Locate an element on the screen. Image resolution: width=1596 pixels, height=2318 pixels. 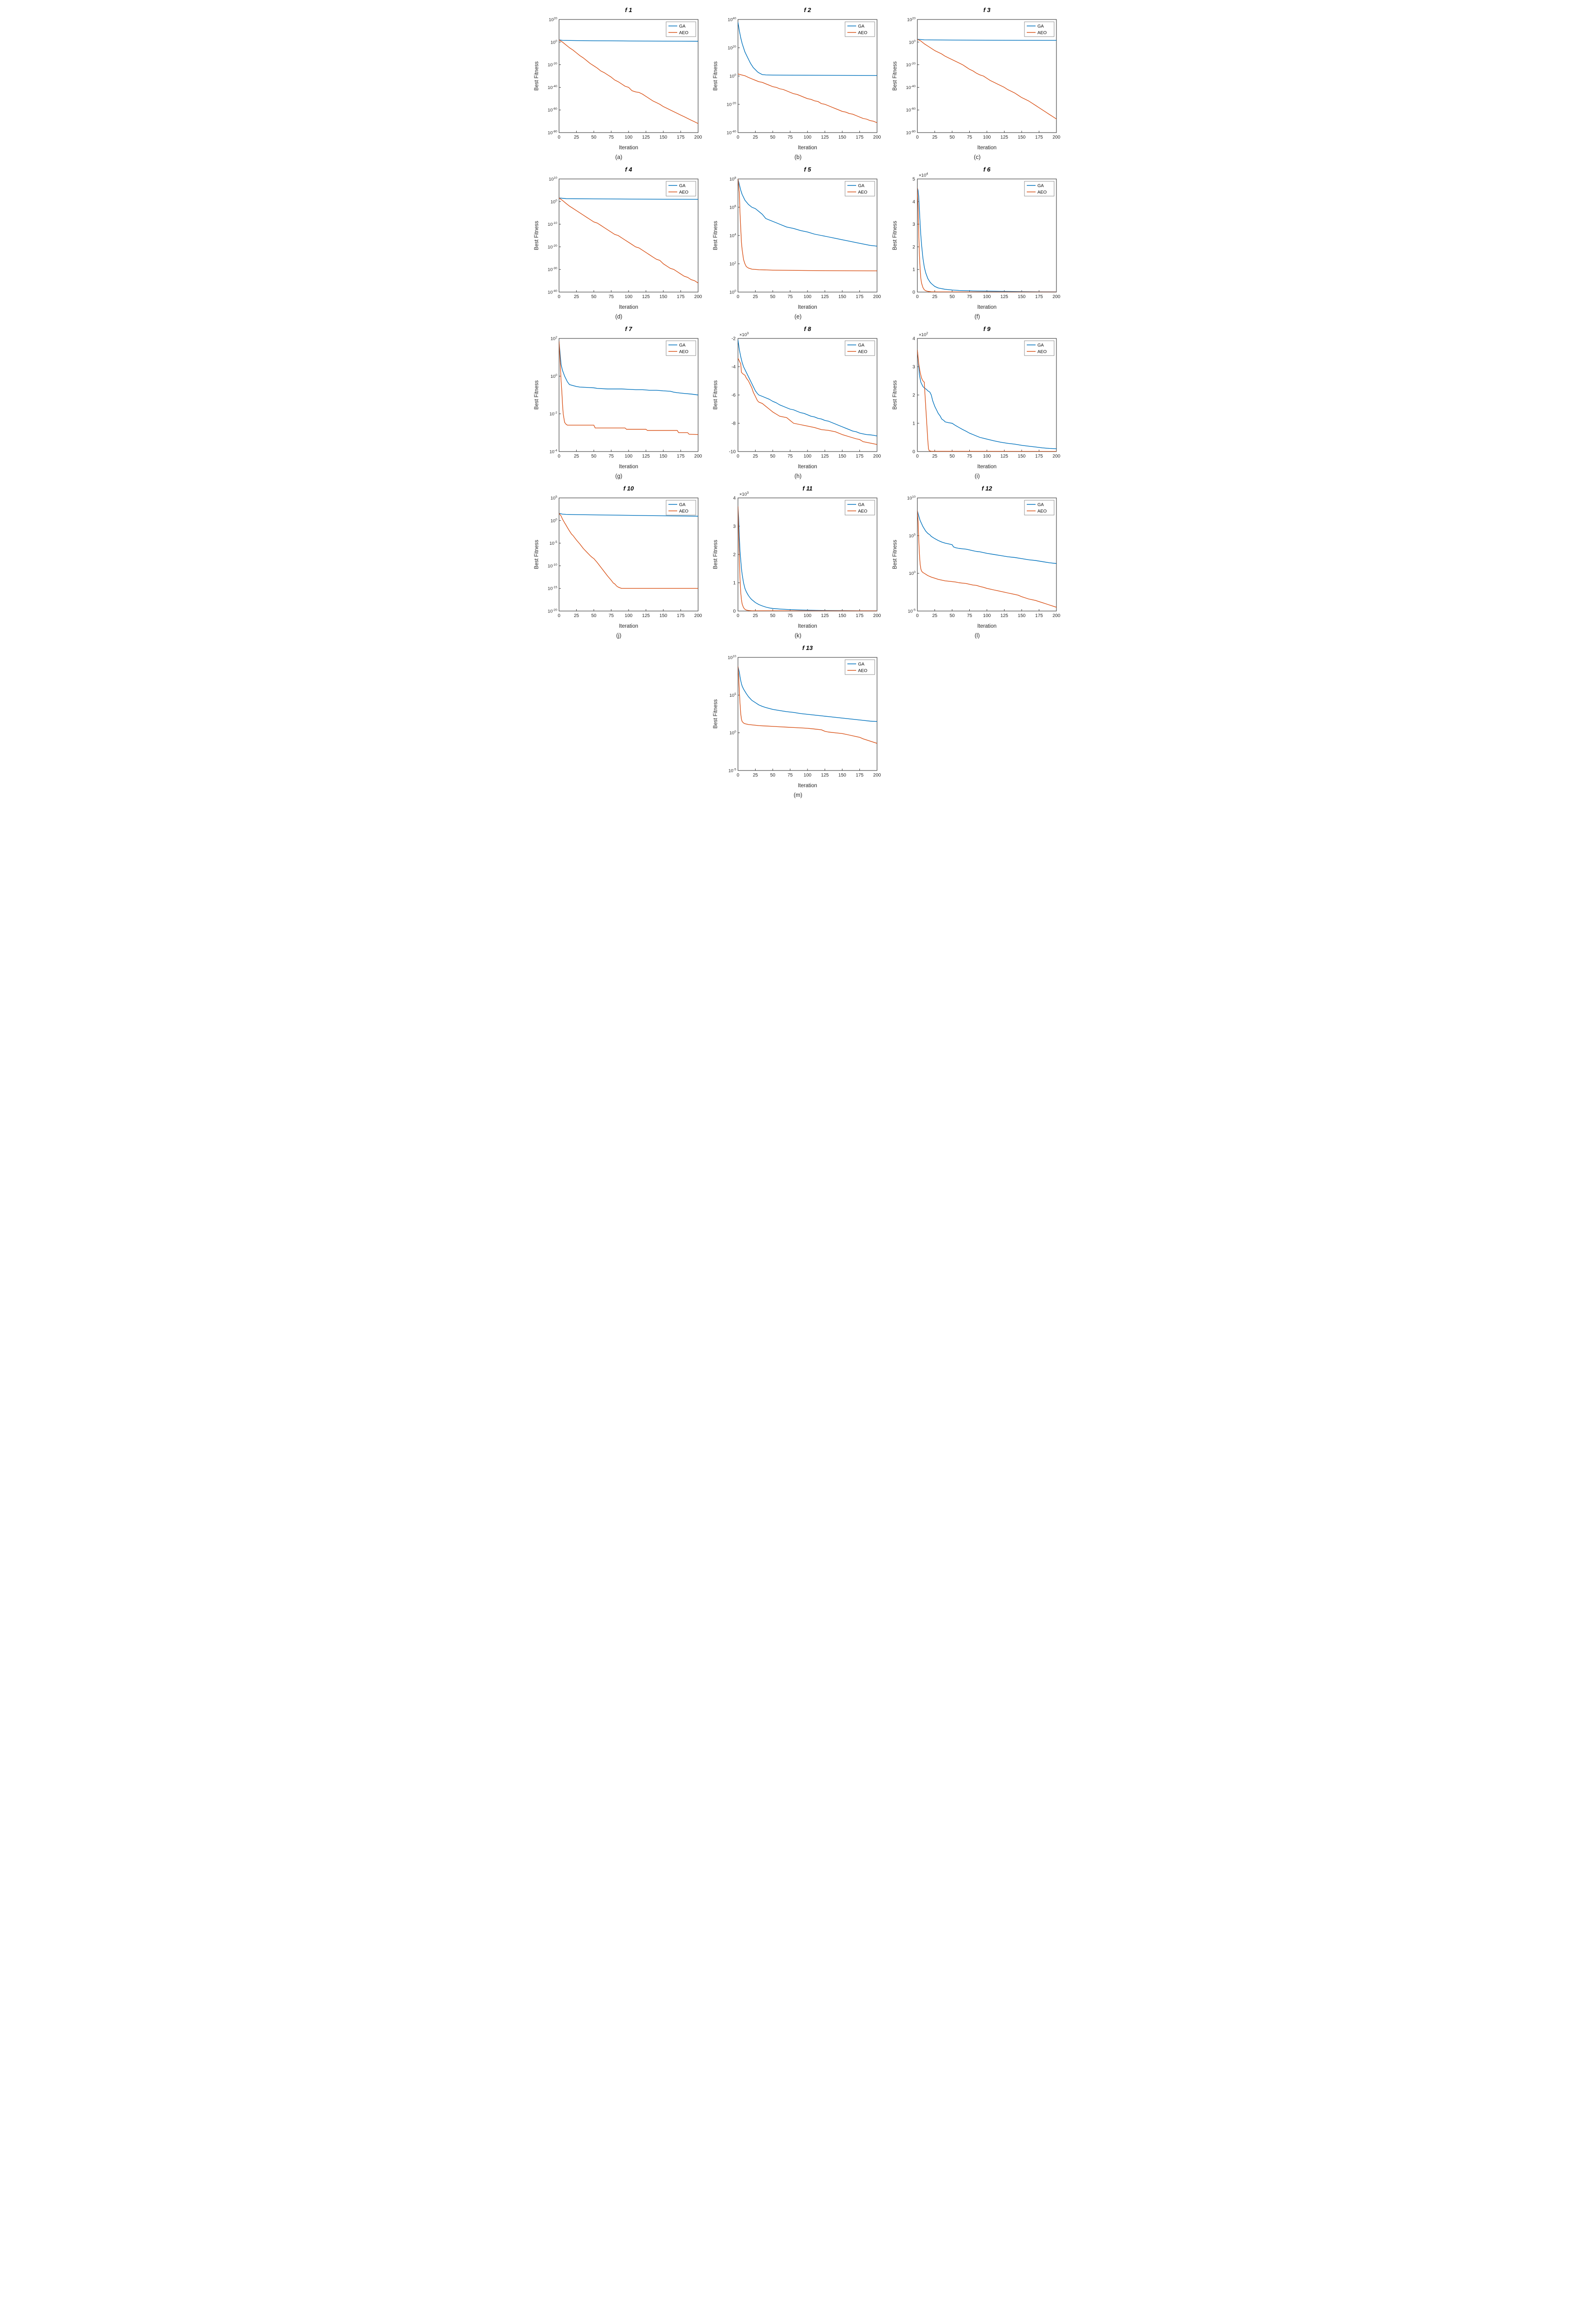
chart-title: f 2 is located at coordinates (808, 9).